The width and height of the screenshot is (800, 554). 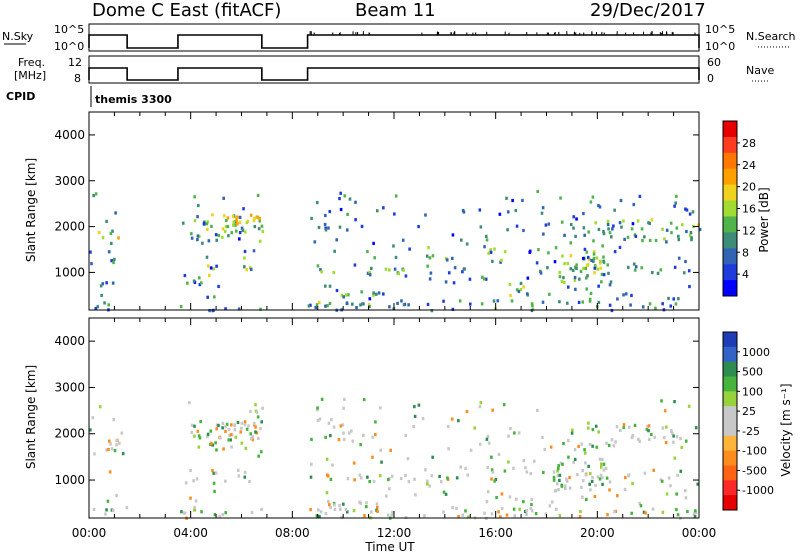 What do you see at coordinates (730, 256) in the screenshot?
I see `power-colorbar-swatch` at bounding box center [730, 256].